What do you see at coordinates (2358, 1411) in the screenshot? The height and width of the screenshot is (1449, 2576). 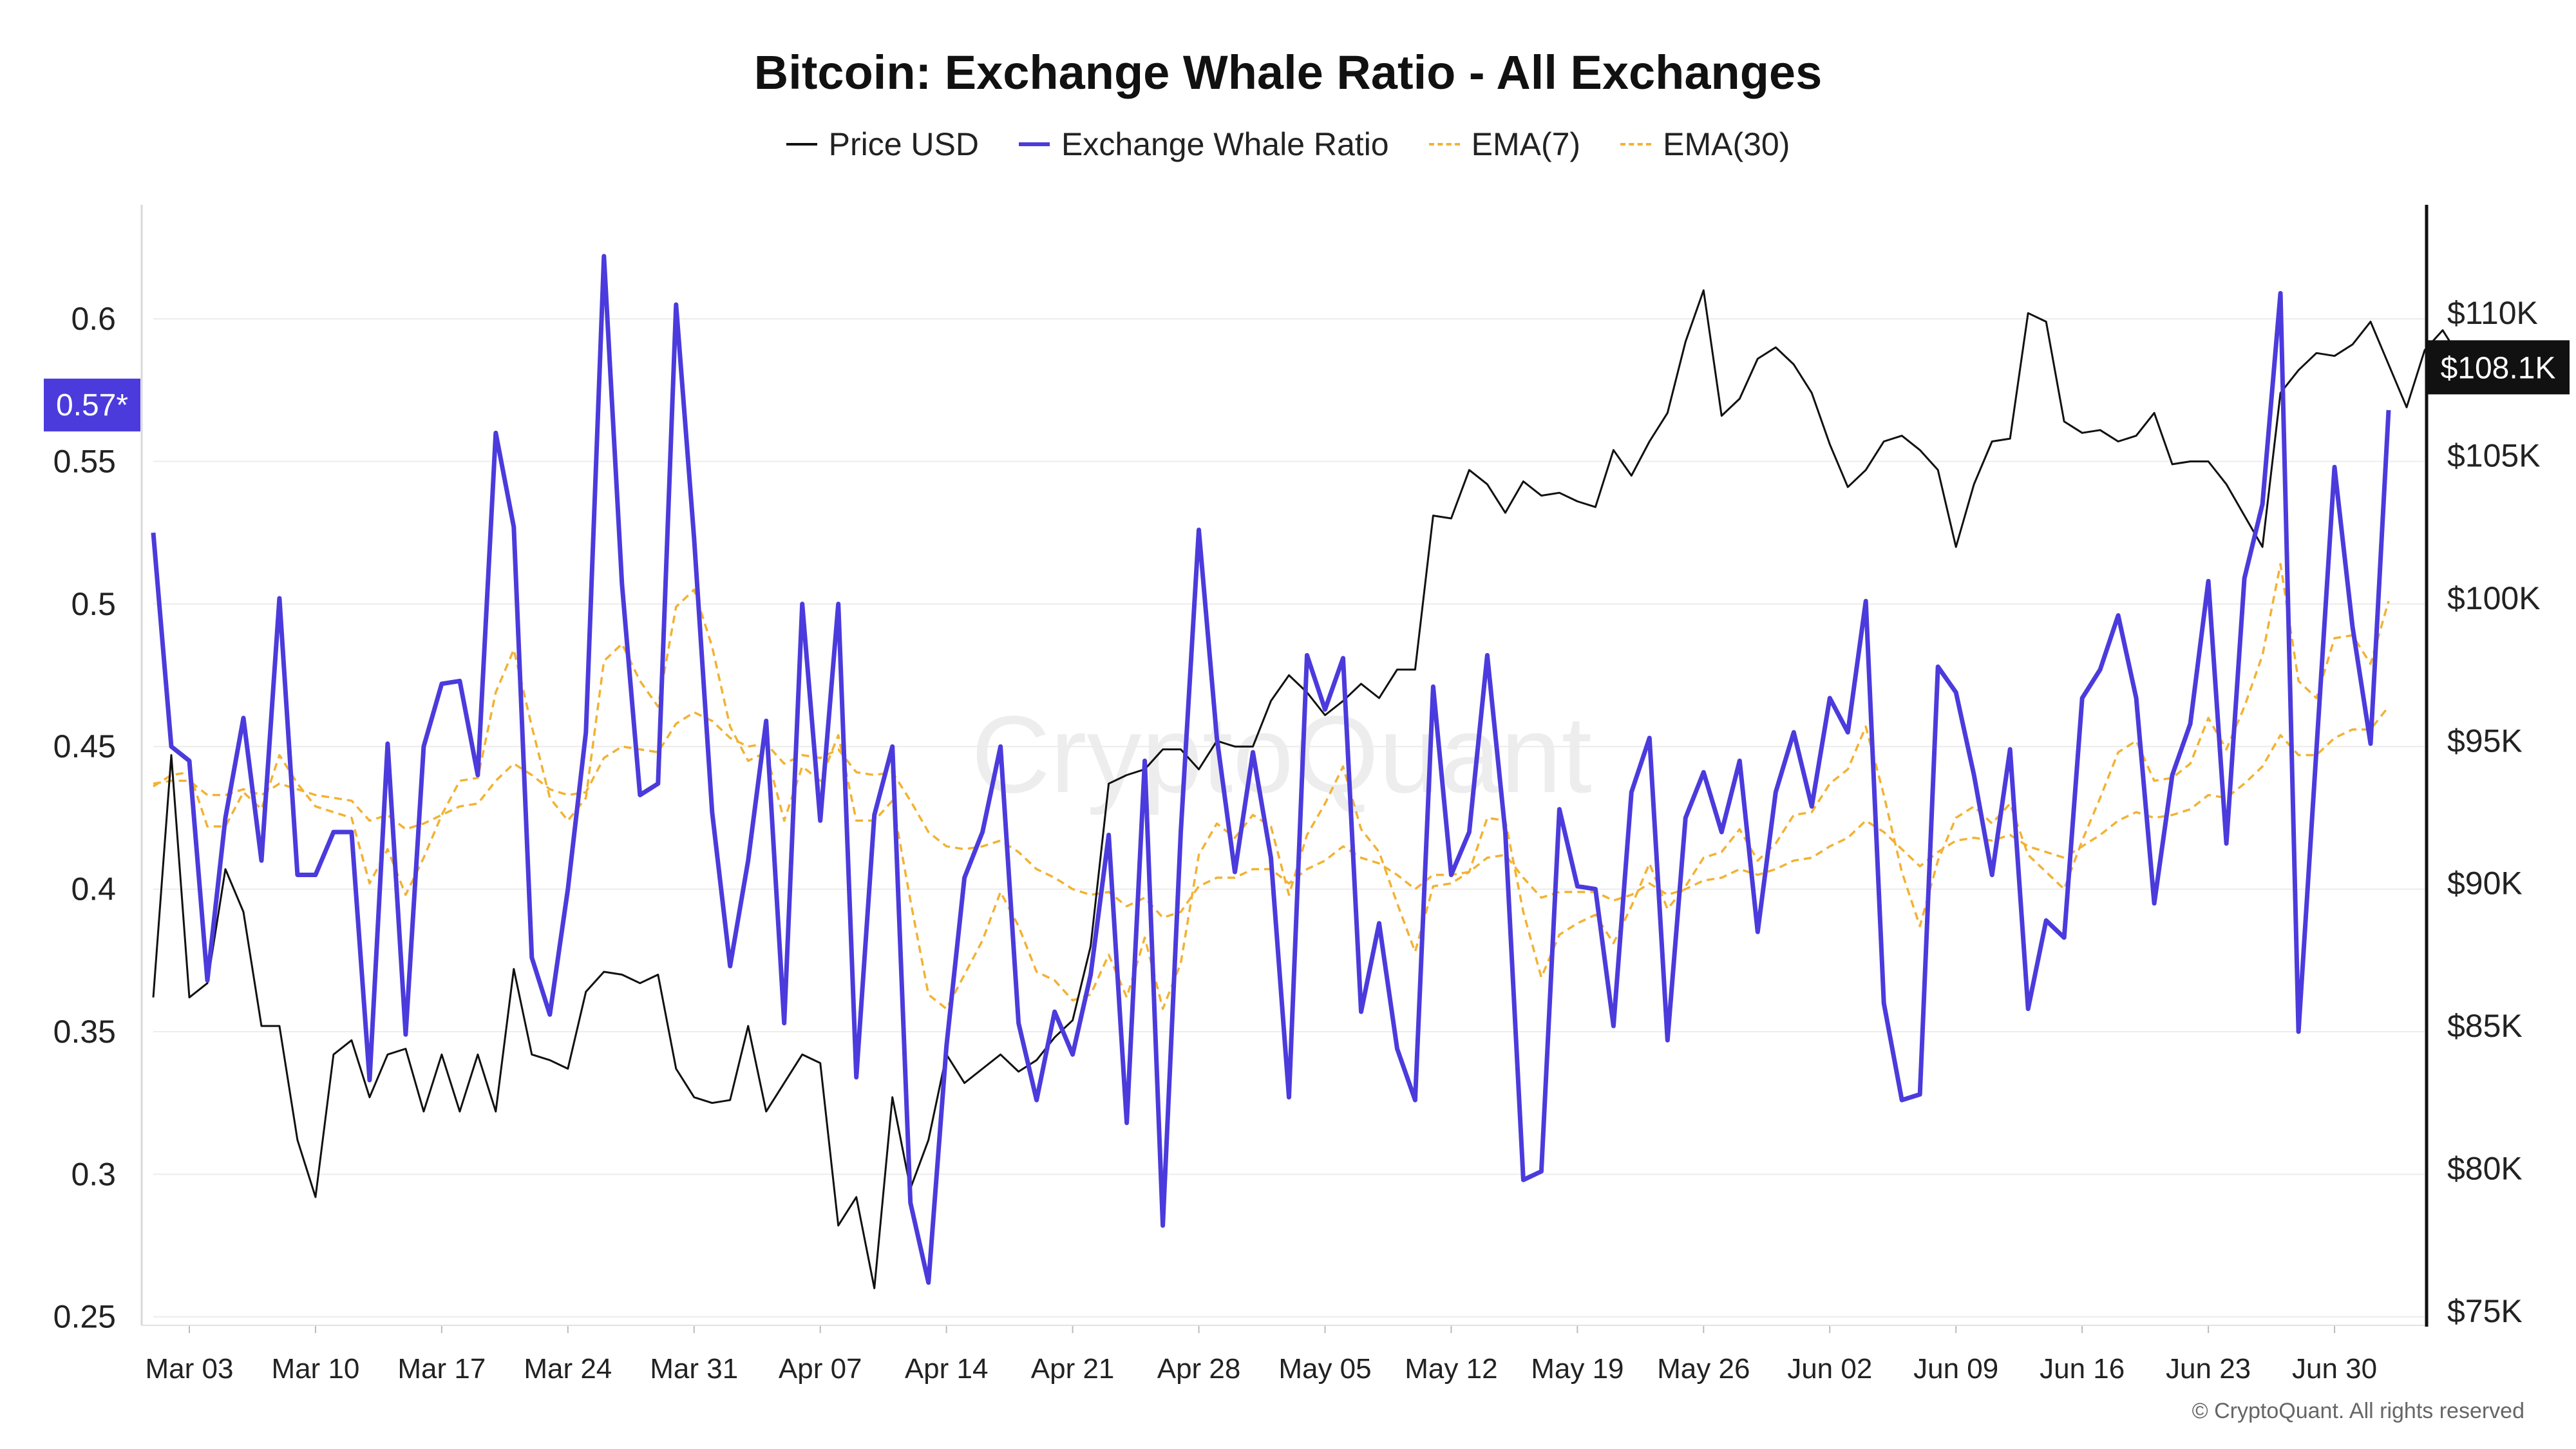 I see `copyright-text: © CryptoQuant. All rights reserved` at bounding box center [2358, 1411].